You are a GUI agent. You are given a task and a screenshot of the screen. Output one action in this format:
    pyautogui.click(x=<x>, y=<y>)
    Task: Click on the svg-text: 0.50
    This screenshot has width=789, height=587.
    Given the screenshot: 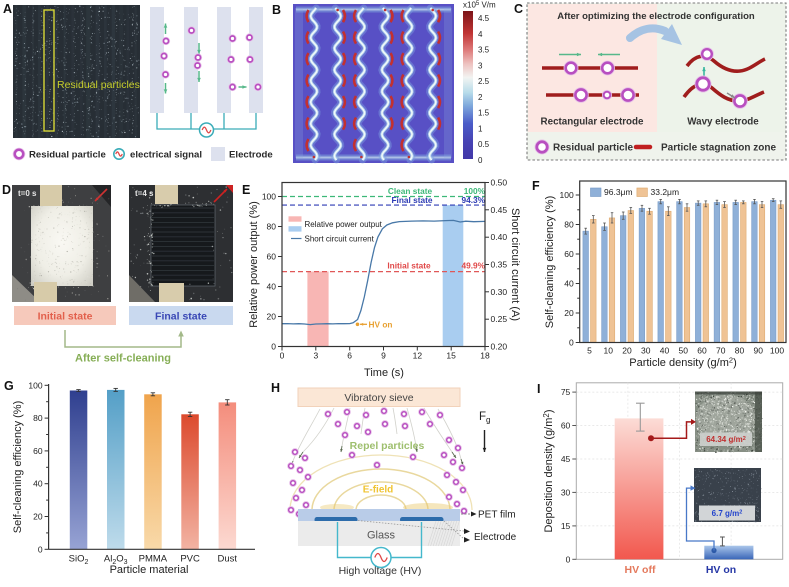 What is the action you would take?
    pyautogui.click(x=499, y=183)
    